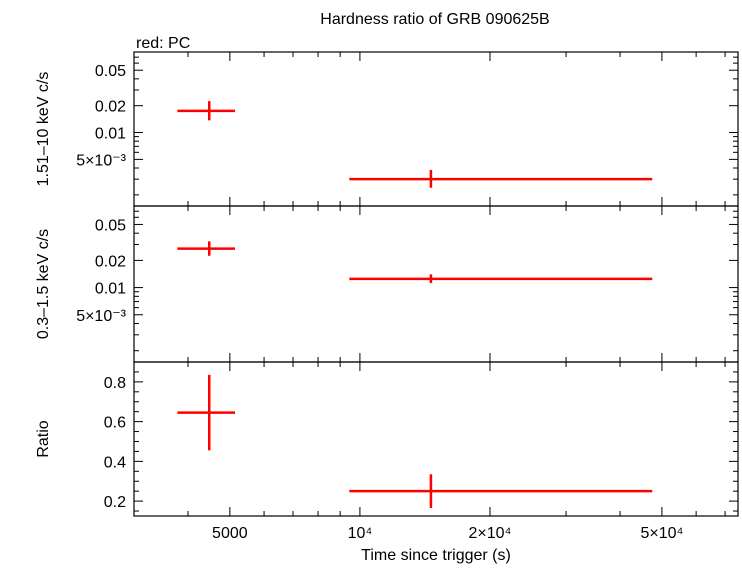  What do you see at coordinates (115, 502) in the screenshot?
I see `y-tick-label: 0.2` at bounding box center [115, 502].